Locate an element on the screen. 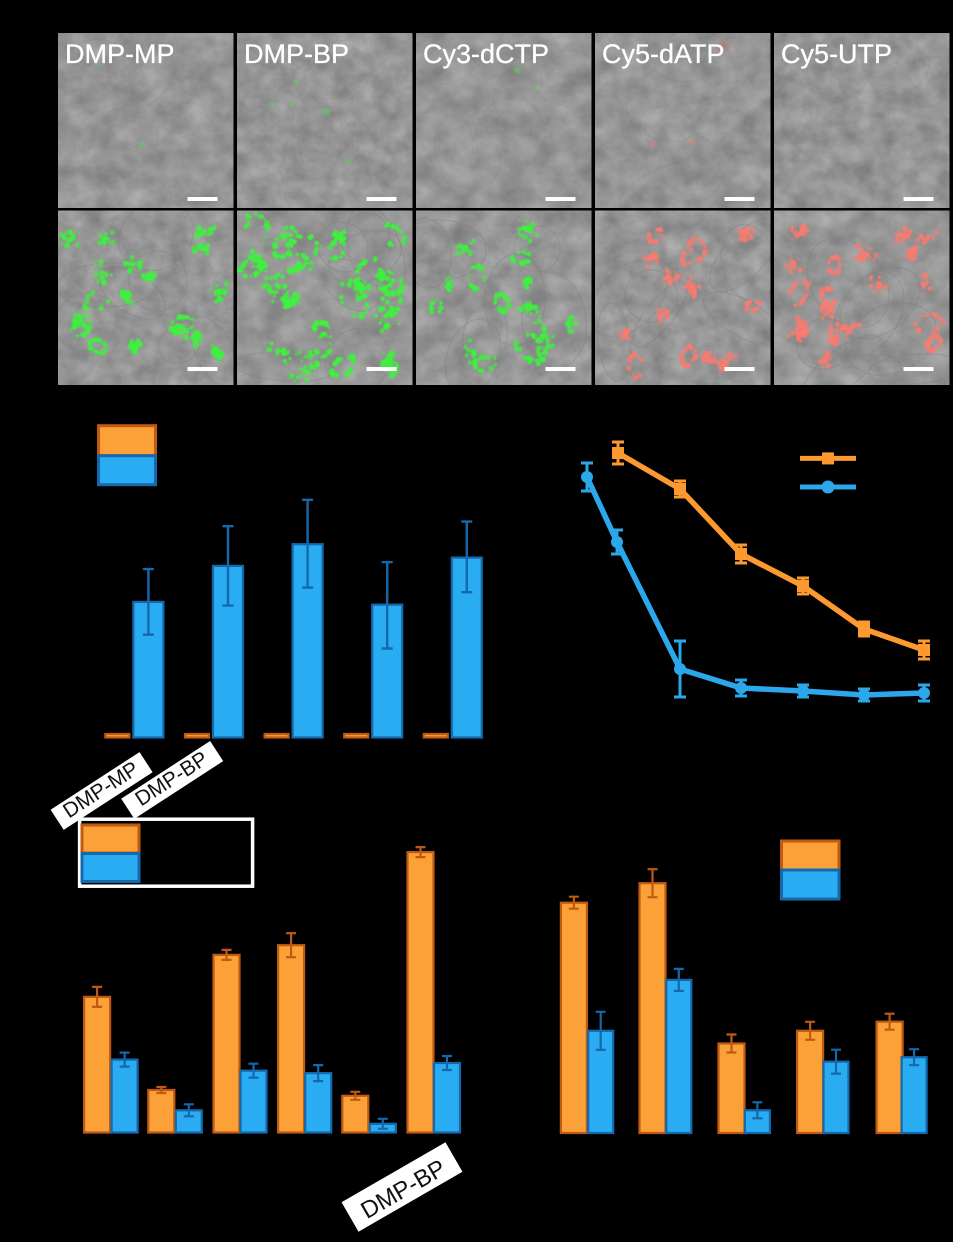 This screenshot has width=953, height=1242. svg-text: Cy5-UTP is located at coordinates (836, 54).